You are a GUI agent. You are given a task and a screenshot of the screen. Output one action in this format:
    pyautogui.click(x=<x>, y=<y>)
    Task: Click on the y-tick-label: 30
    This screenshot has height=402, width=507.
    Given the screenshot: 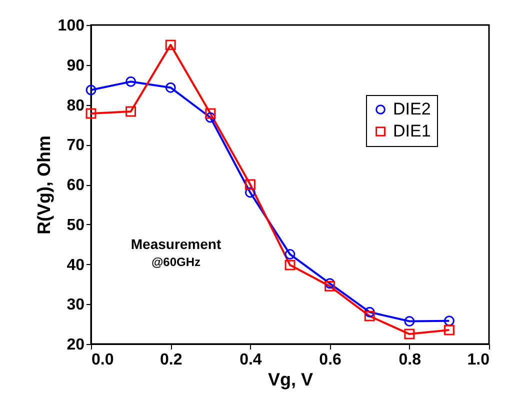 What is the action you would take?
    pyautogui.click(x=75, y=305)
    